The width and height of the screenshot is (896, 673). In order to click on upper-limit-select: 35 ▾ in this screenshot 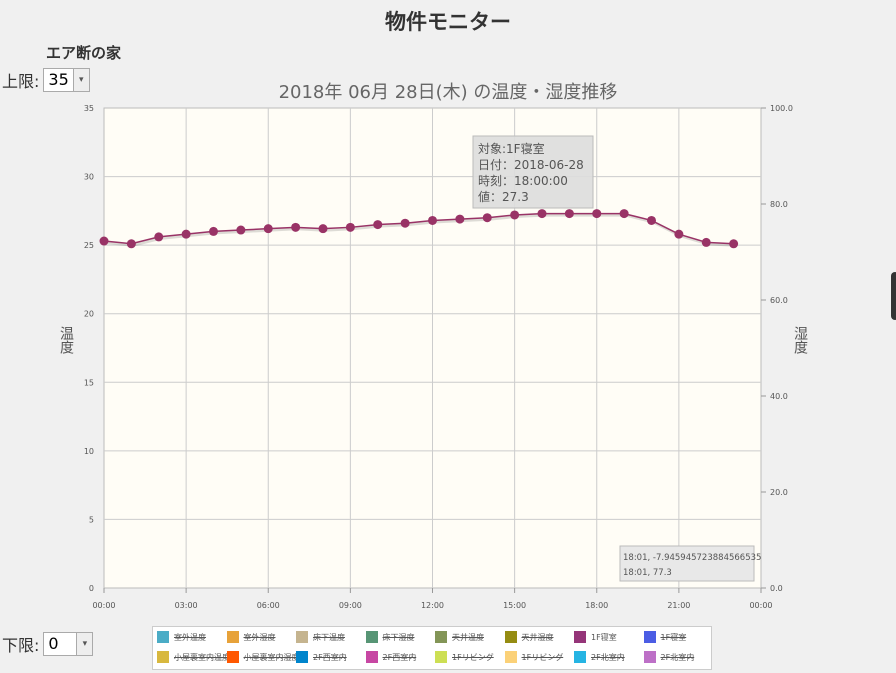, I will do `click(66, 80)`.